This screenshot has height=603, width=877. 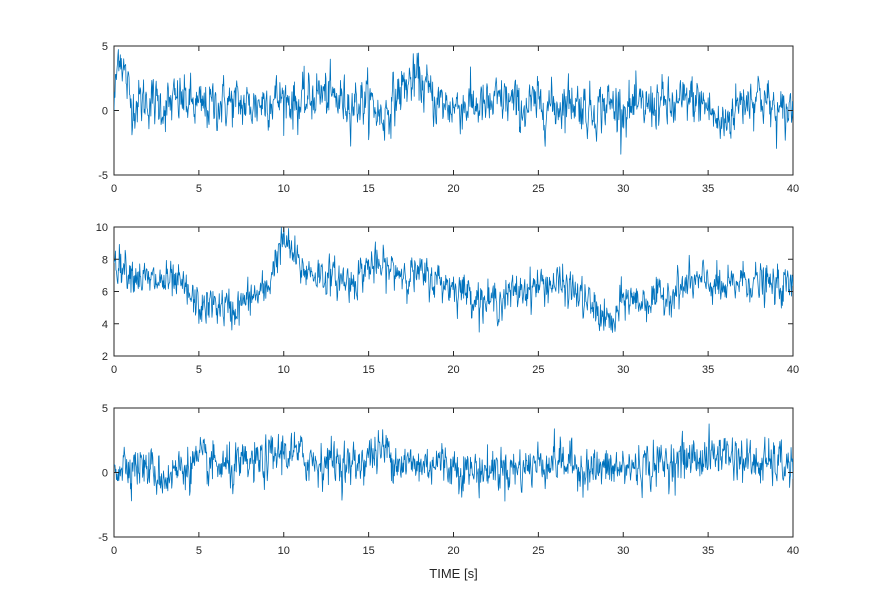 What do you see at coordinates (102, 228) in the screenshot?
I see `y-tick-label: 10` at bounding box center [102, 228].